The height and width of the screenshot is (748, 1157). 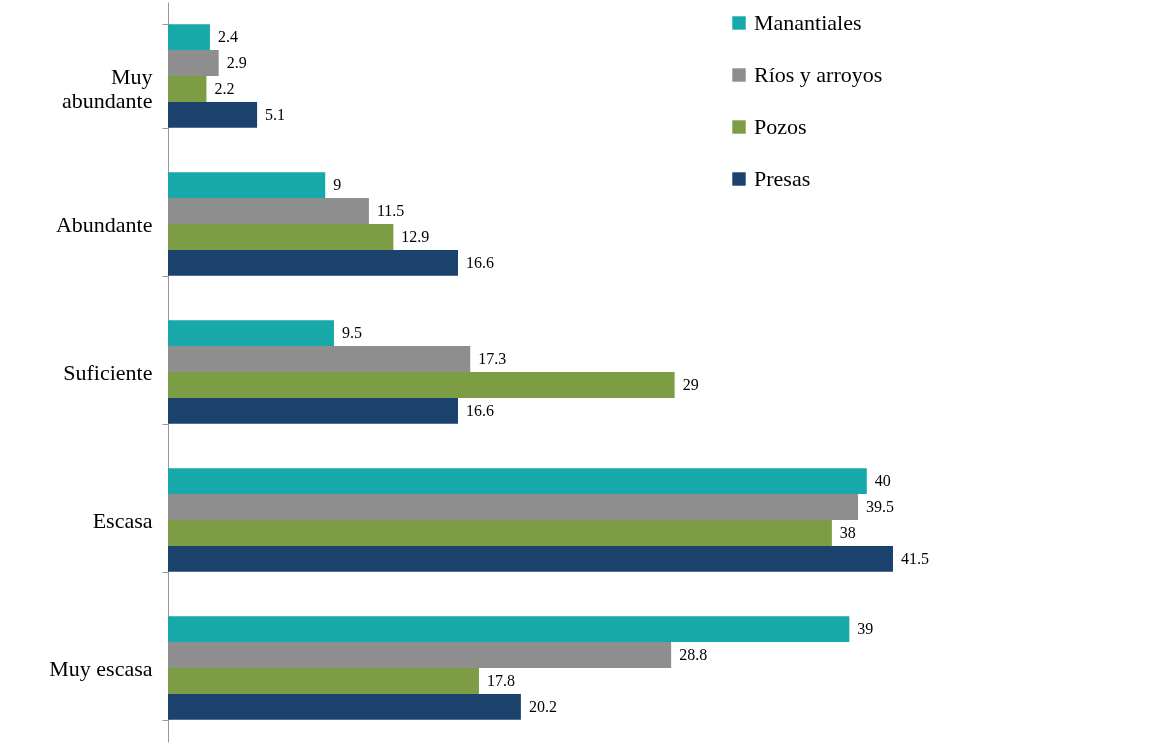 I want to click on data-label: 9, so click(x=337, y=185).